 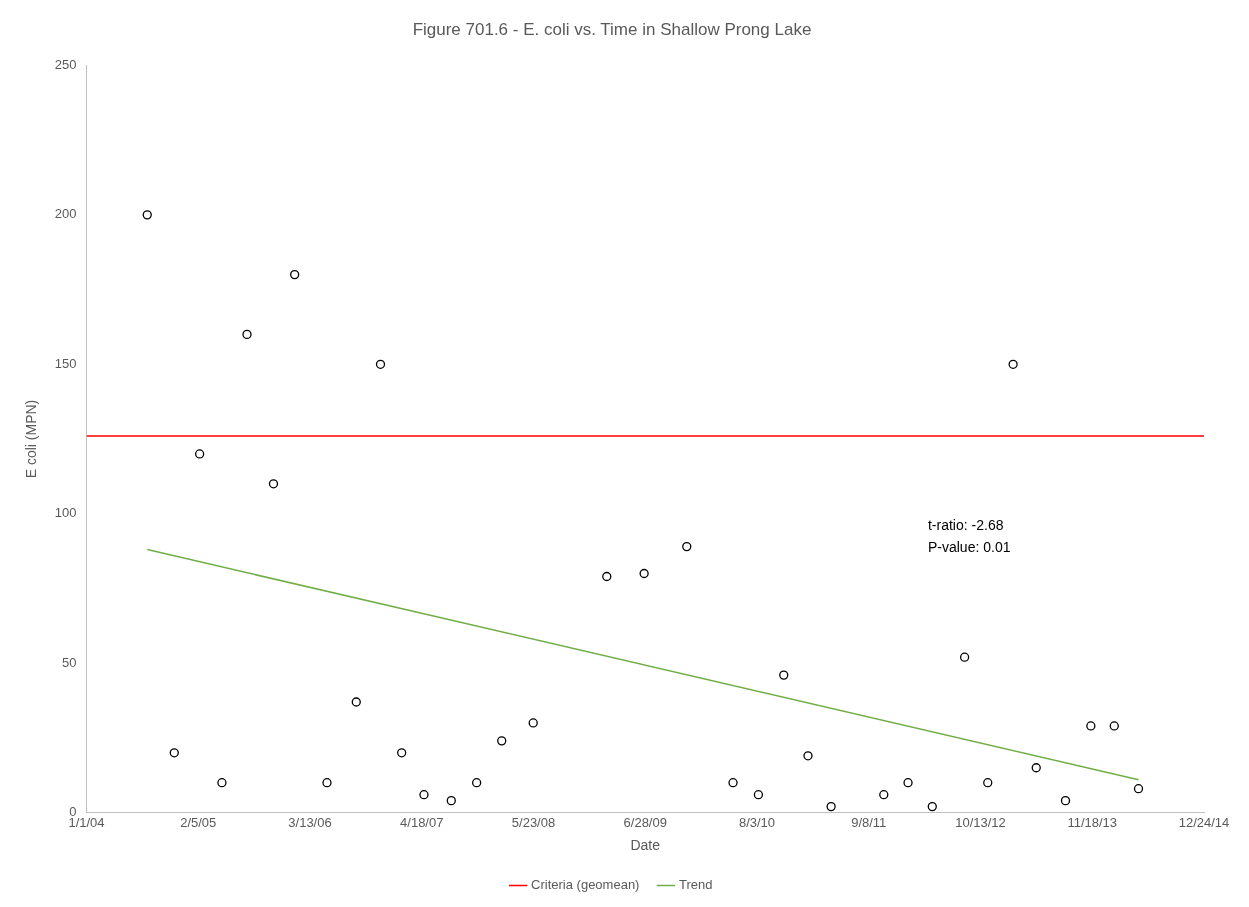 What do you see at coordinates (965, 525) in the screenshot?
I see `annotation: t-ratio: -2.68` at bounding box center [965, 525].